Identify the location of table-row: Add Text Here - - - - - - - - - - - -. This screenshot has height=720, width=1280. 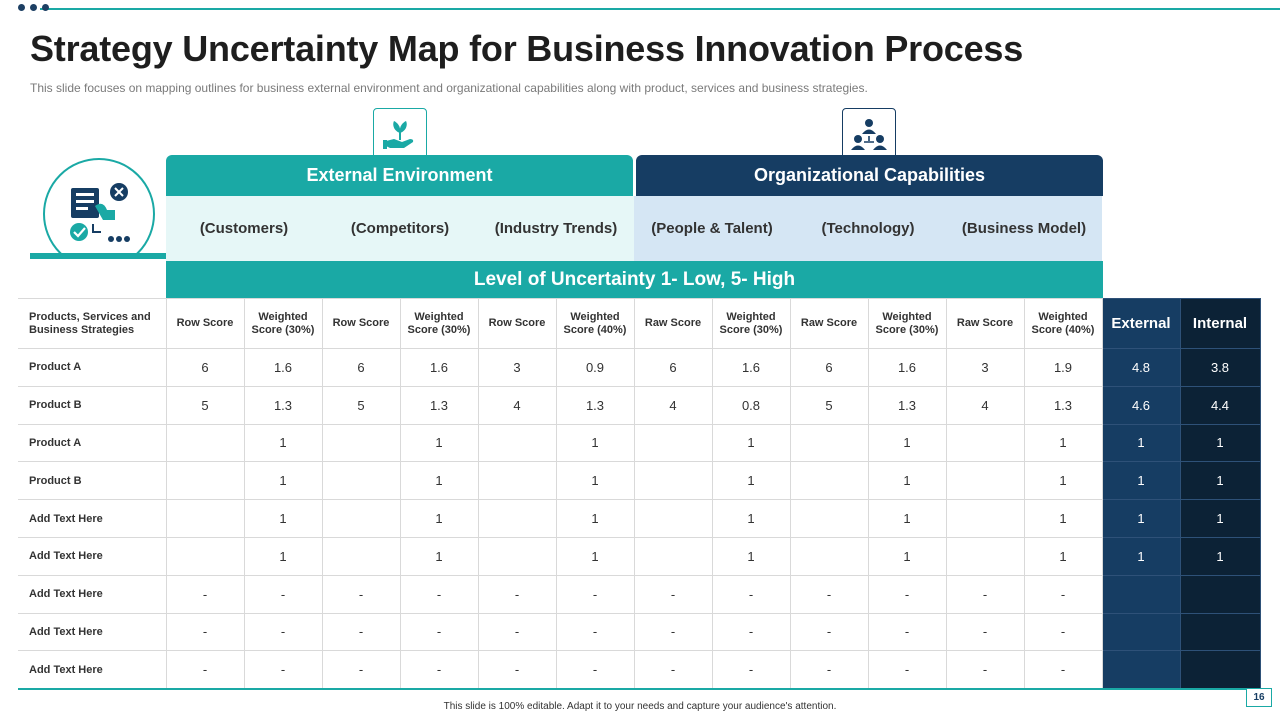
(639, 670).